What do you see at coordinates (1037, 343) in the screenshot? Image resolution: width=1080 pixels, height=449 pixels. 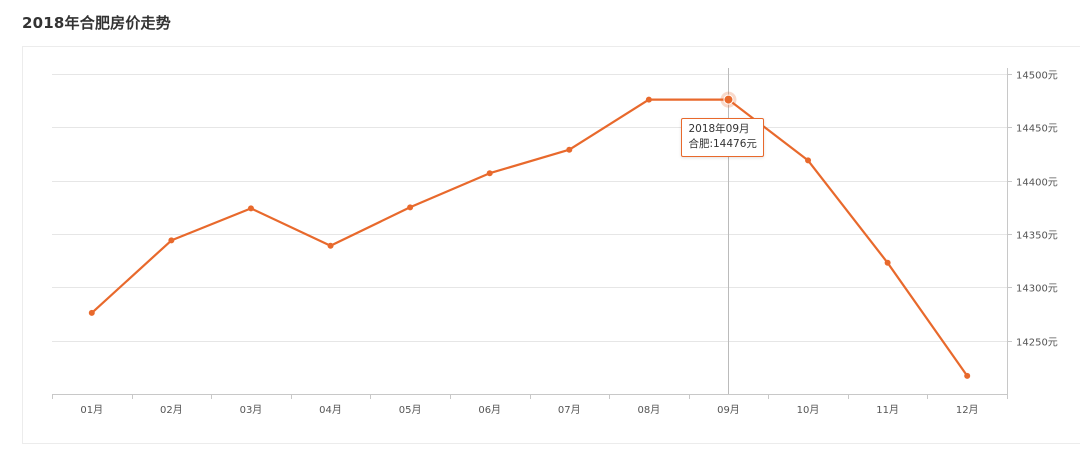 I see `y-tick-label: 14250元` at bounding box center [1037, 343].